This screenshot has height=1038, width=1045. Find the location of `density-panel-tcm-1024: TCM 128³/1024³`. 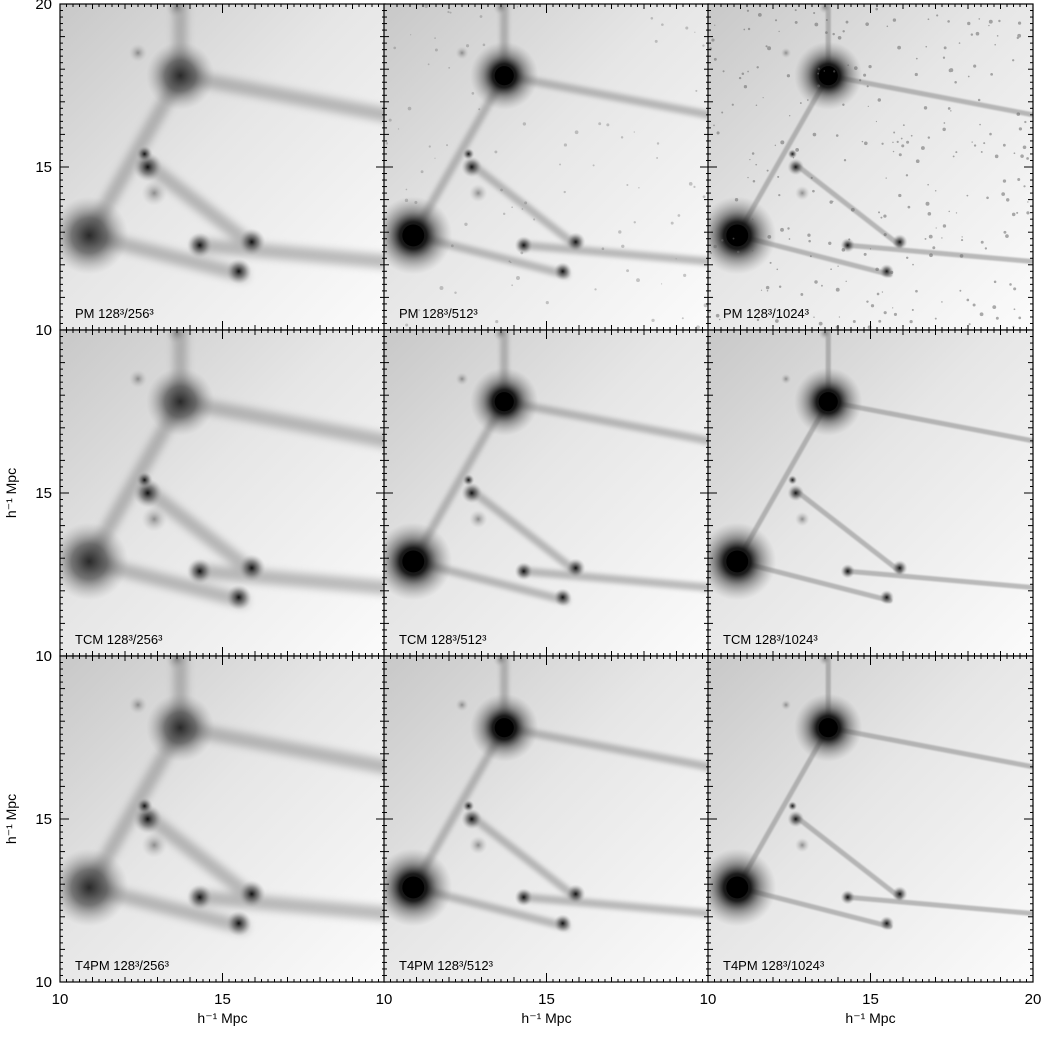

density-panel-tcm-1024: TCM 128³/1024³ is located at coordinates (870, 493).